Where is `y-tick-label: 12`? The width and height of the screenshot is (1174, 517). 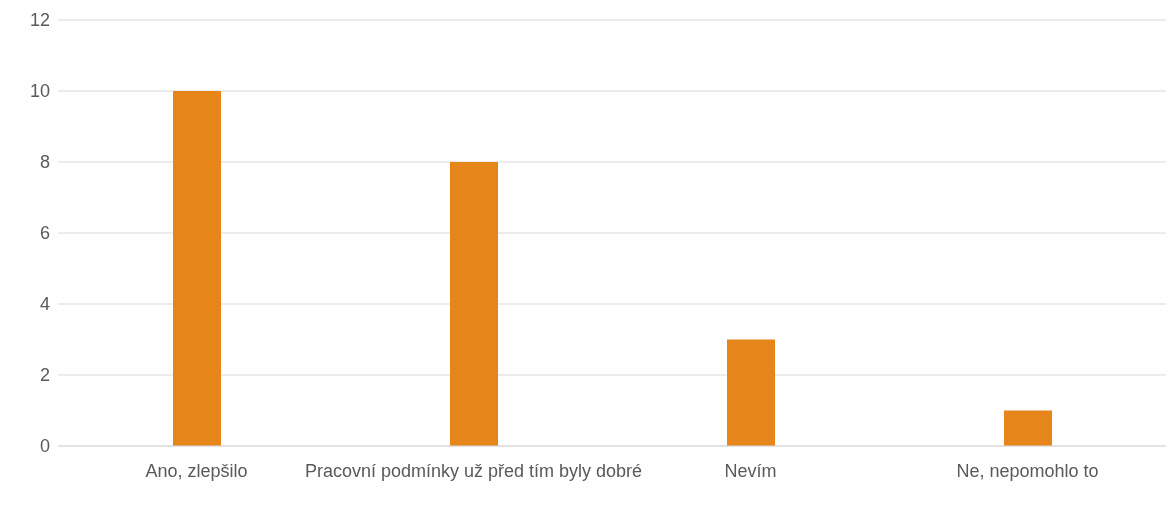
y-tick-label: 12 is located at coordinates (39, 20).